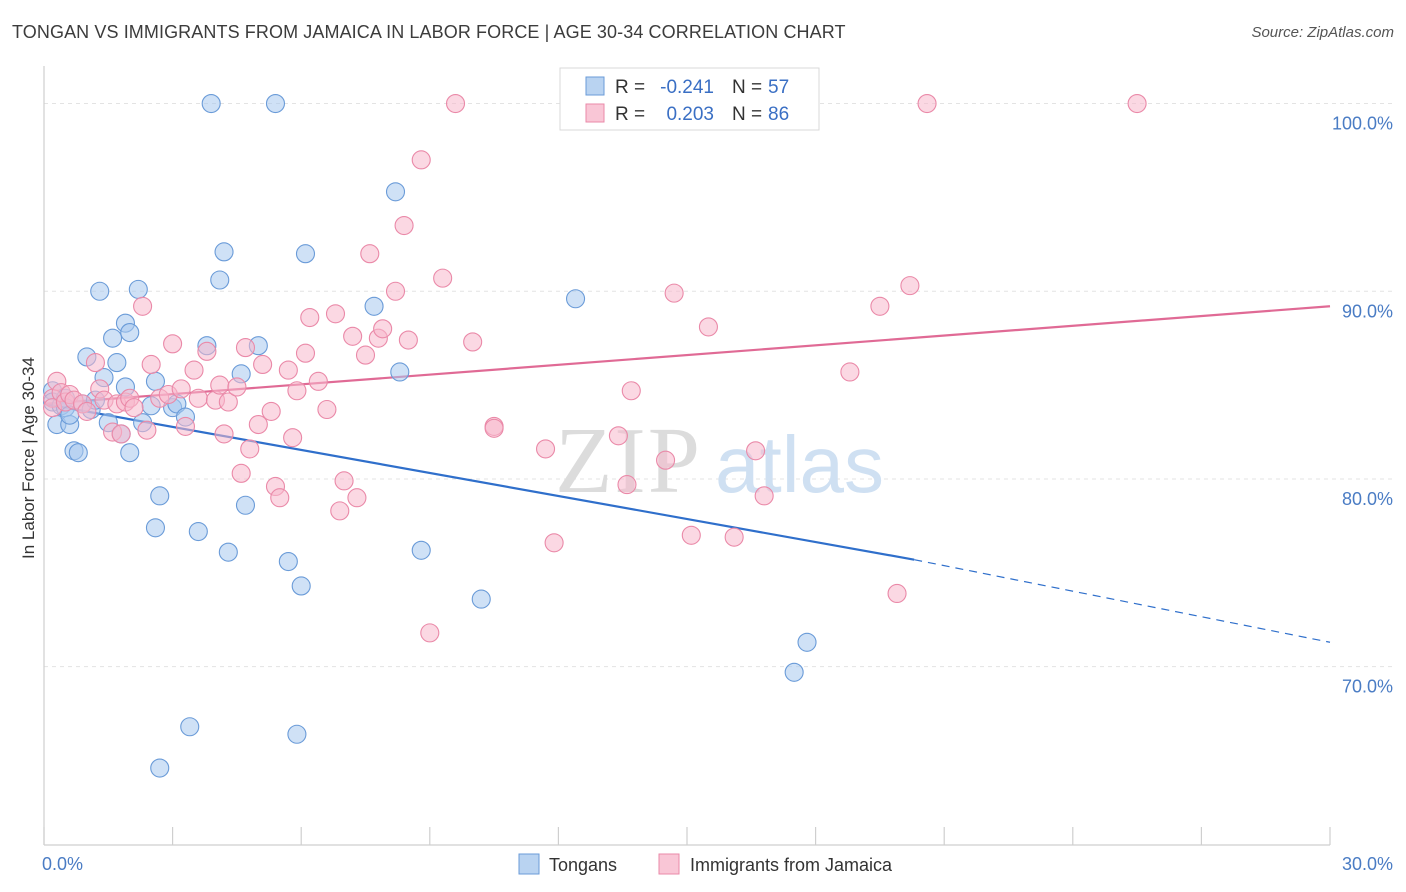  I want to click on legend-n-value: 86, so click(778, 114).